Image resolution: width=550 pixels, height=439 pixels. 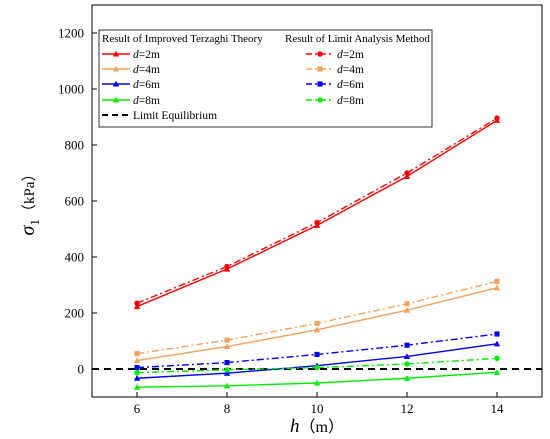 I want to click on x-tick-label: 10, so click(x=317, y=408).